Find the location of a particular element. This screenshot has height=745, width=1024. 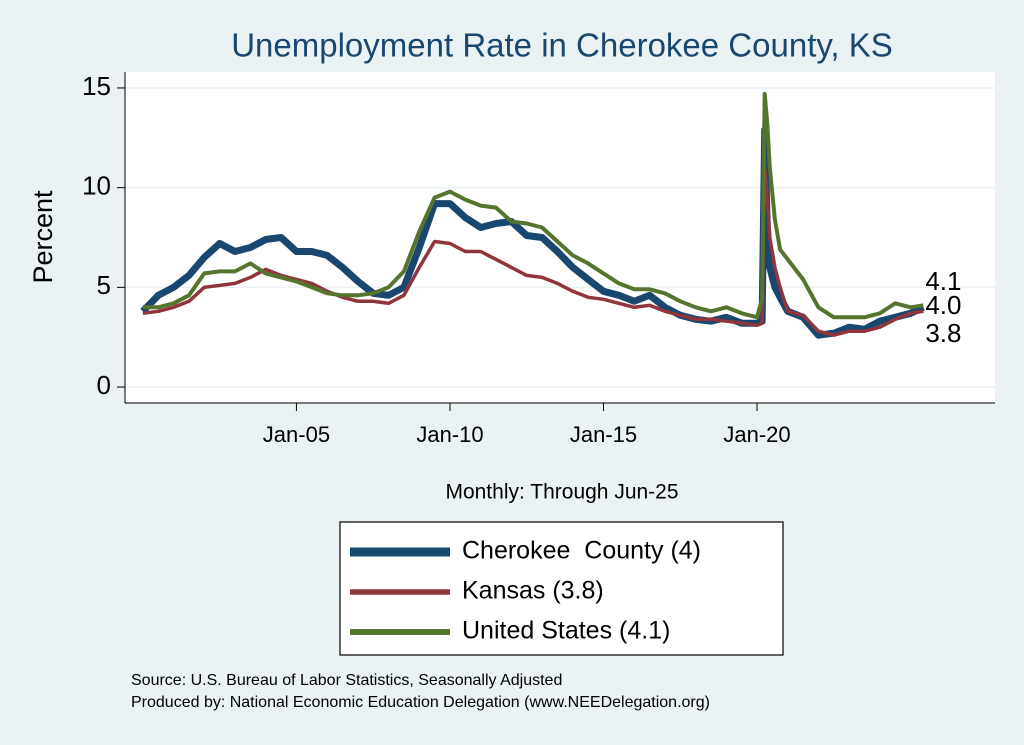

y-tick-label: 15 is located at coordinates (96, 86).